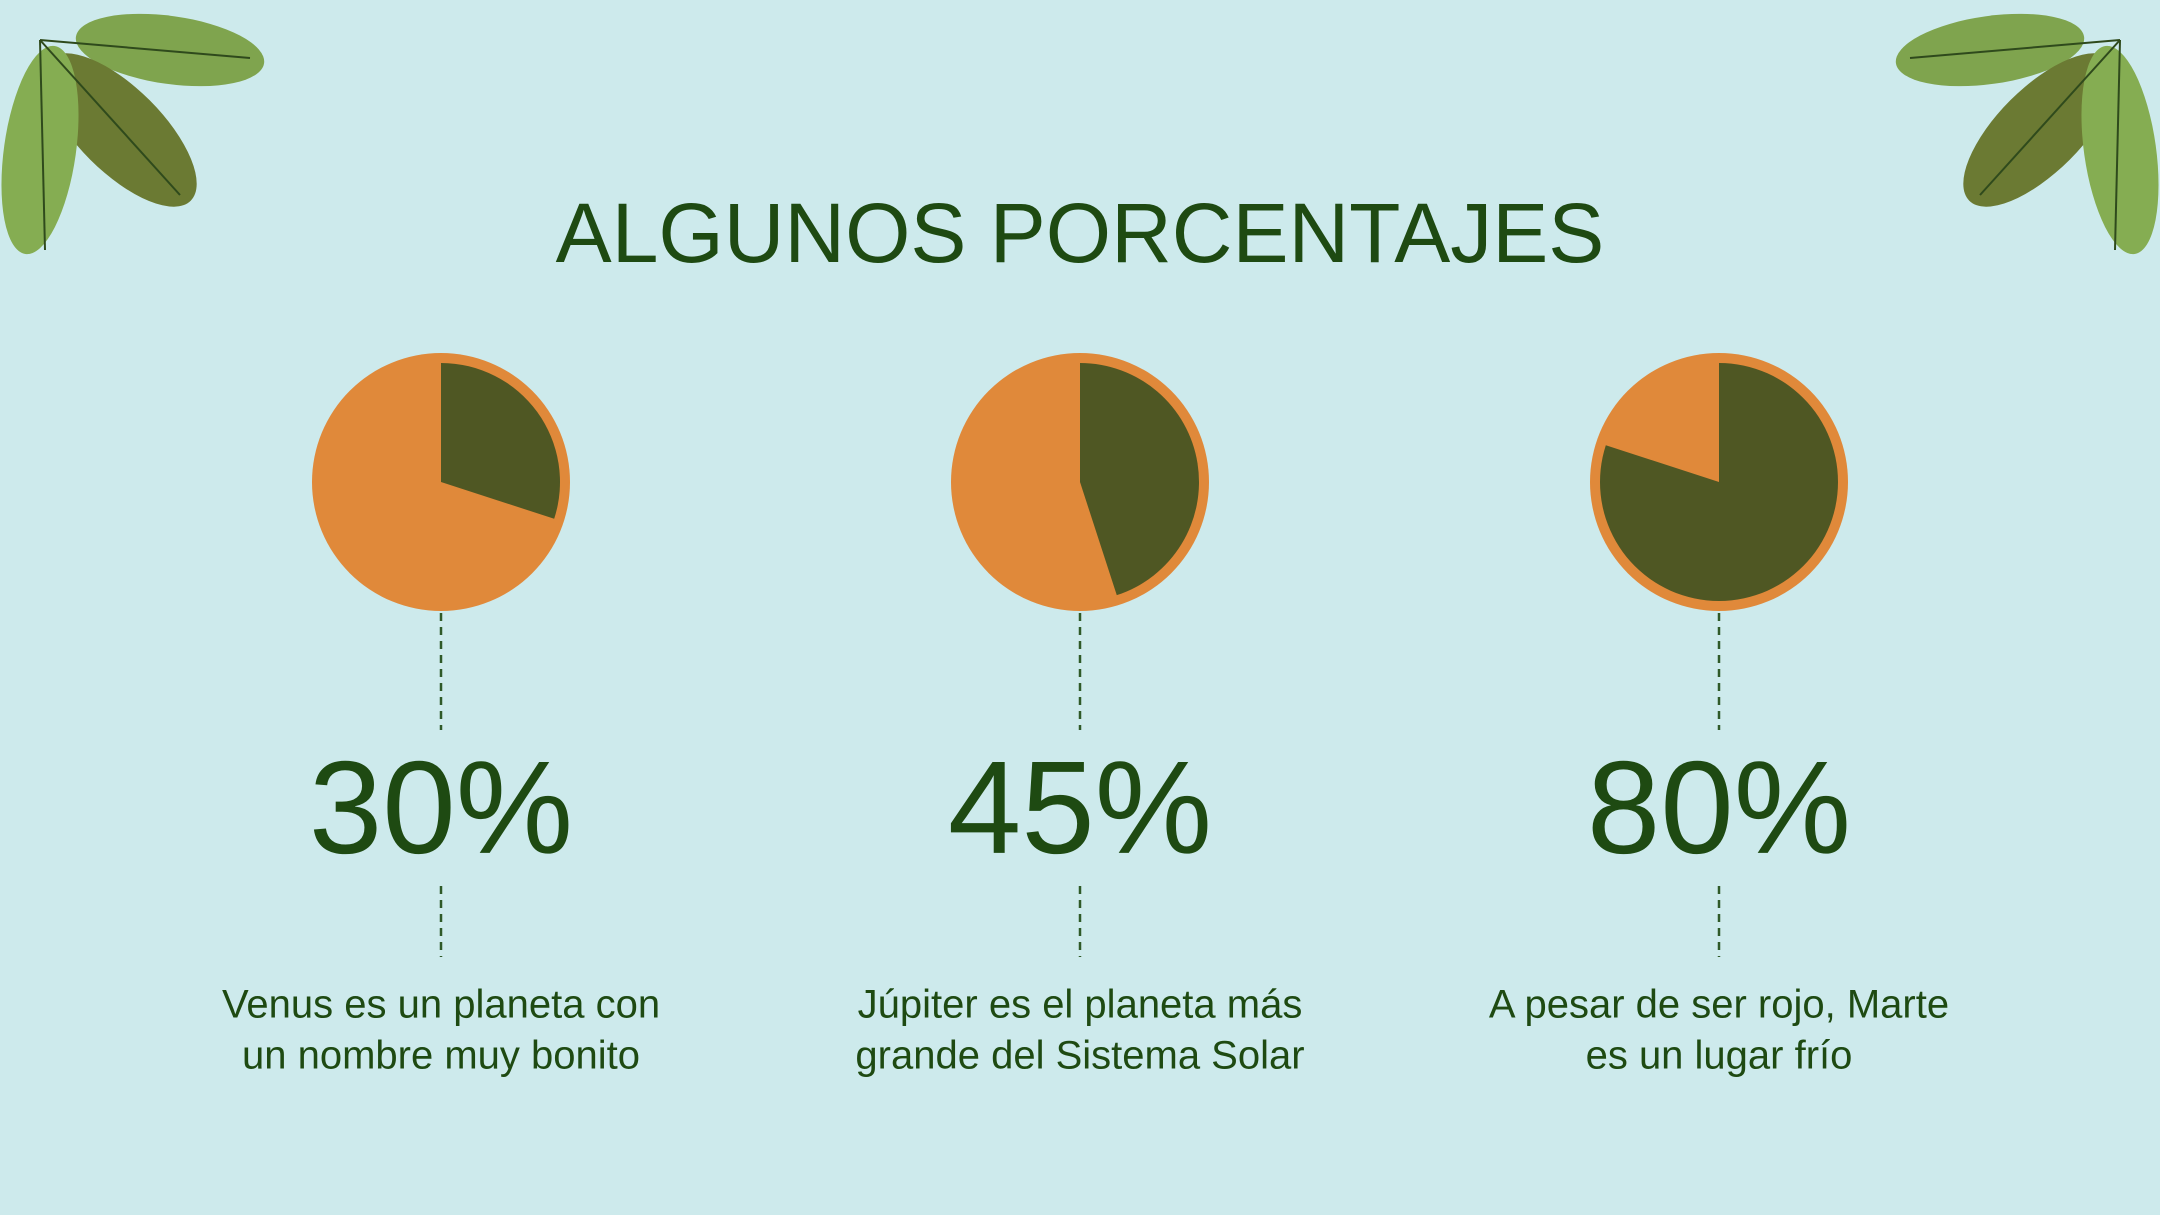 This screenshot has height=1215, width=2160. I want to click on percentage-label: 45%, so click(1080, 807).